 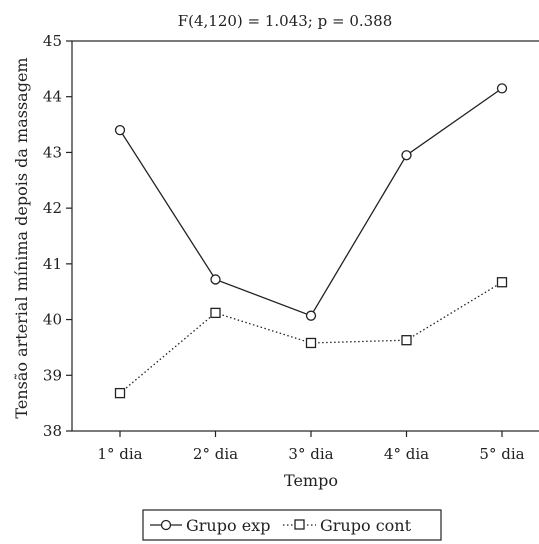 What do you see at coordinates (166, 525) in the screenshot?
I see `legend-marker-exp` at bounding box center [166, 525].